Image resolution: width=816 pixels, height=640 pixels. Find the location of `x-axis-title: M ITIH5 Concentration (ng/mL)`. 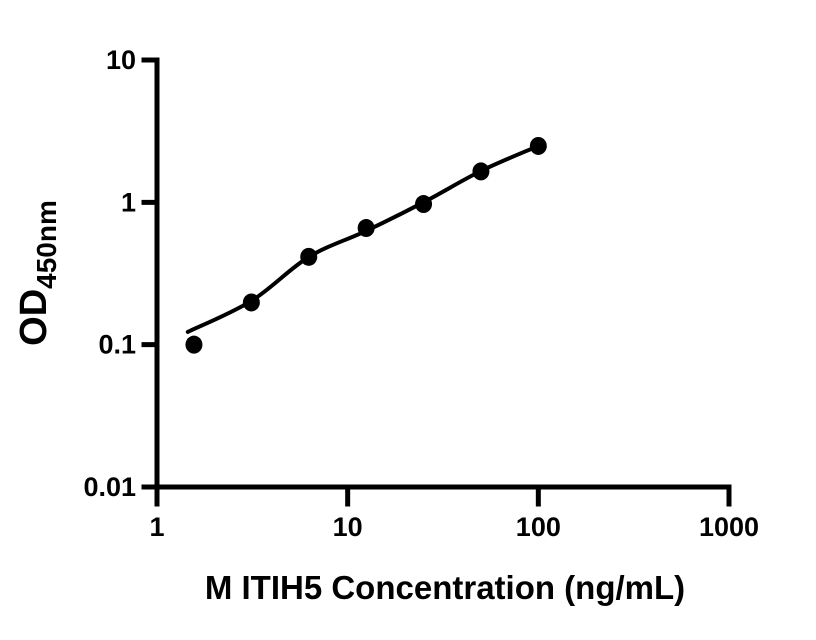

x-axis-title: M ITIH5 Concentration (ng/mL) is located at coordinates (445, 587).